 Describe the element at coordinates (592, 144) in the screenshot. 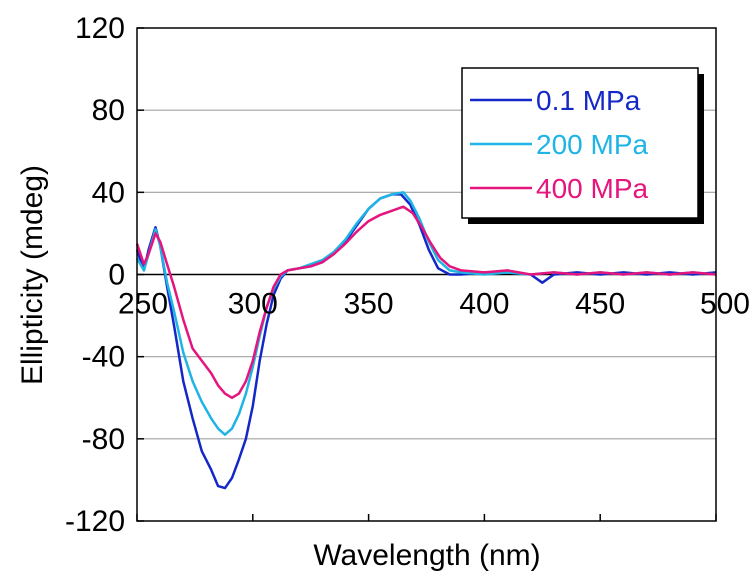

I see `legend-label-2: 200 MPa` at that location.